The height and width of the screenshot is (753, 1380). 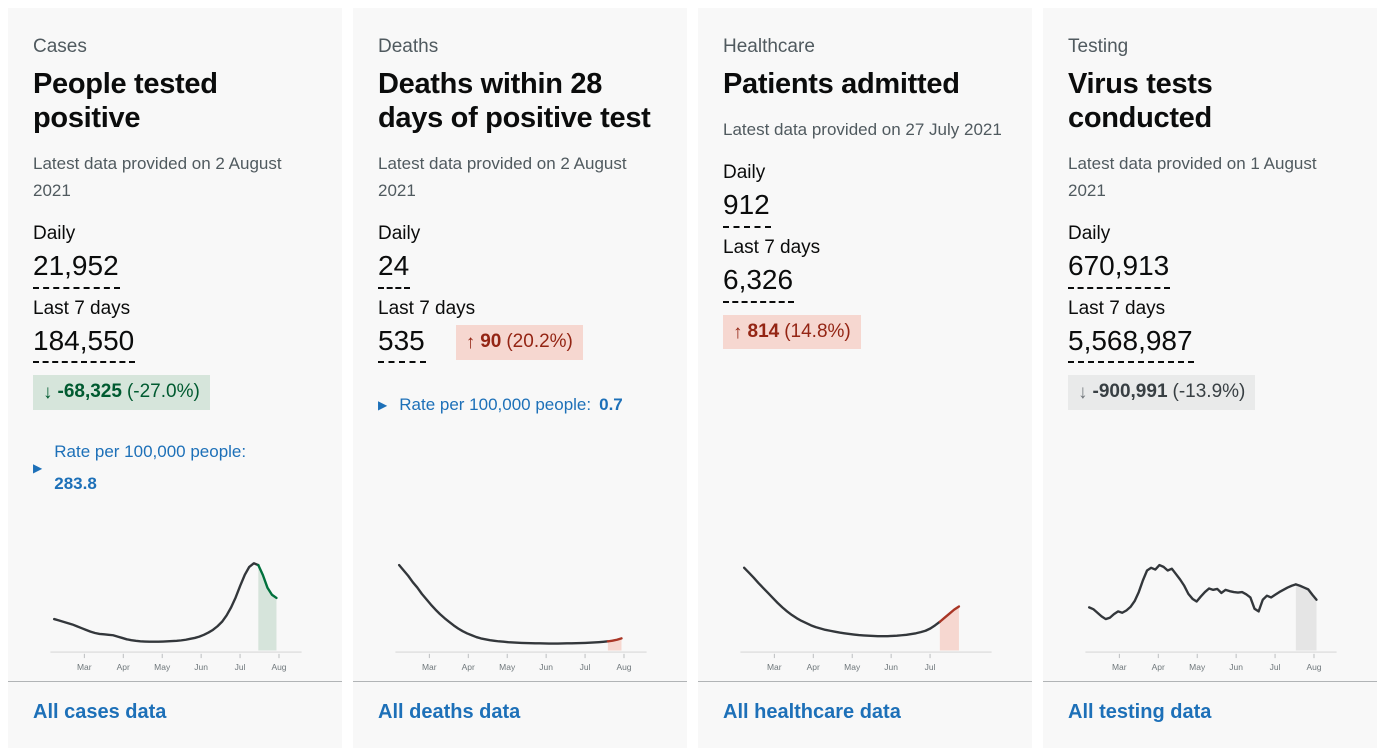 What do you see at coordinates (76, 268) in the screenshot?
I see `daily-value: 21,952` at bounding box center [76, 268].